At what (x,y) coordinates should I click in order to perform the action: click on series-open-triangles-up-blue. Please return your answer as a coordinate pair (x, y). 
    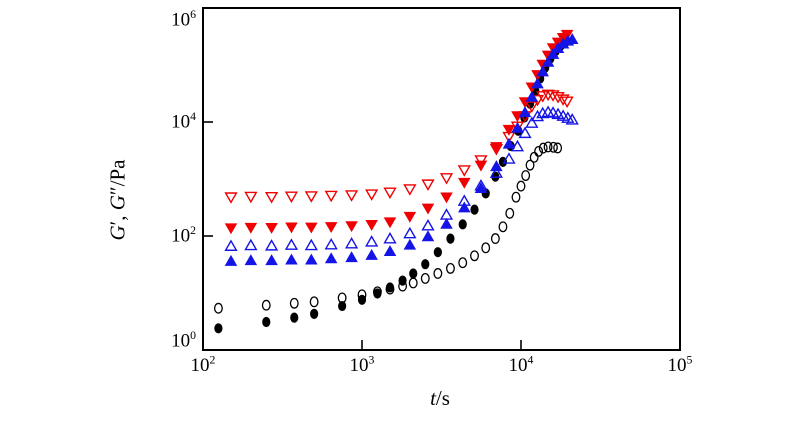
    Looking at the image, I should click on (401, 178).